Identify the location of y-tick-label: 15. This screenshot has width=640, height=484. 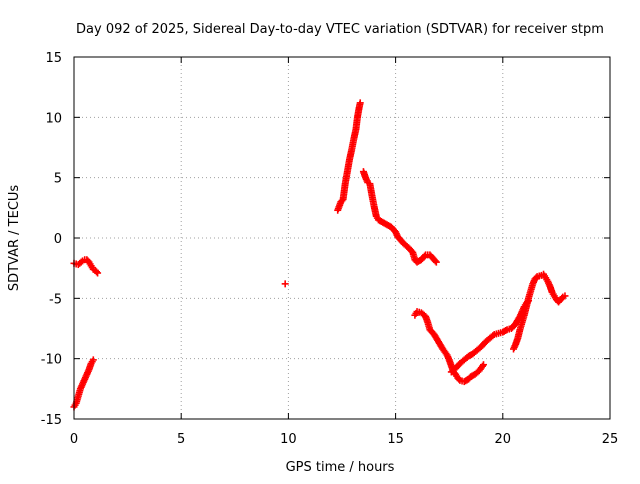
(53, 58).